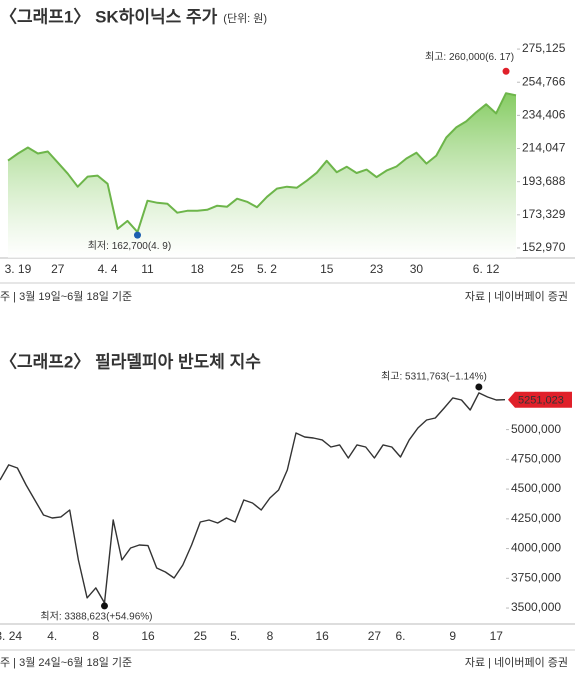  Describe the element at coordinates (536, 518) in the screenshot. I see `y-tick-label: 4250,000` at that location.